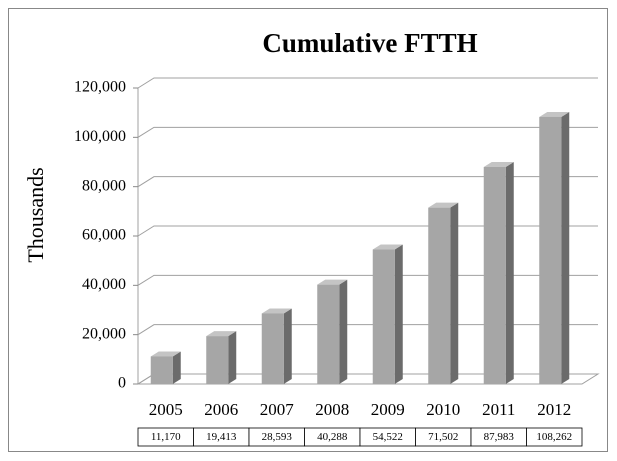 Image resolution: width=617 pixels, height=461 pixels. I want to click on x-tick-label: 2011, so click(498, 409).